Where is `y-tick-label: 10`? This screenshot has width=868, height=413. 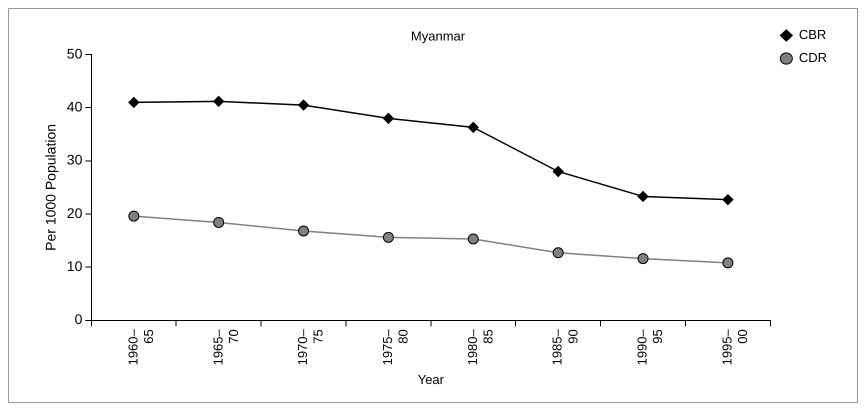 y-tick-label: 10 is located at coordinates (74, 266).